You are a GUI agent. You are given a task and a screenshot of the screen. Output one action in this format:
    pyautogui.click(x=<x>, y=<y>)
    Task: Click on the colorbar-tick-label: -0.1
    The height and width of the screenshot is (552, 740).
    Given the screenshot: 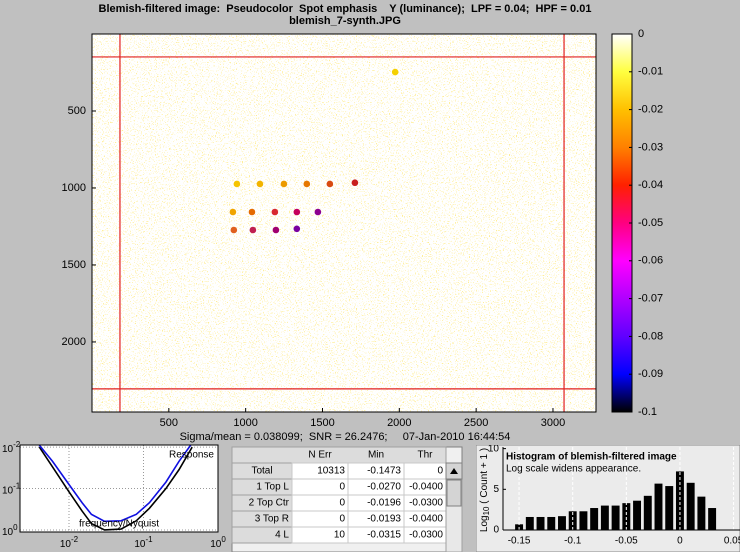 What is the action you would take?
    pyautogui.click(x=647, y=412)
    